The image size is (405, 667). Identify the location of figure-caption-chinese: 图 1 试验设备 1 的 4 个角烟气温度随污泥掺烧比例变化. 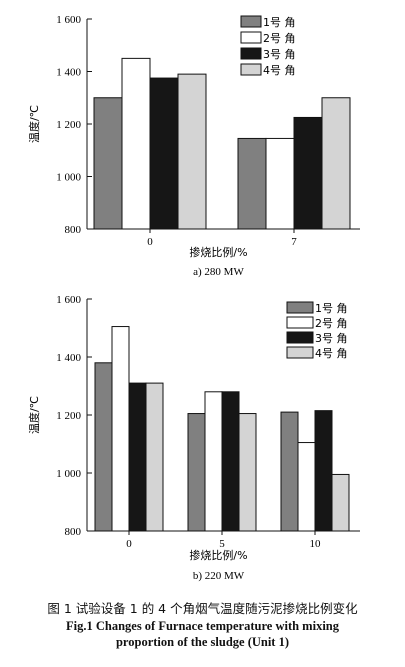
(202, 608).